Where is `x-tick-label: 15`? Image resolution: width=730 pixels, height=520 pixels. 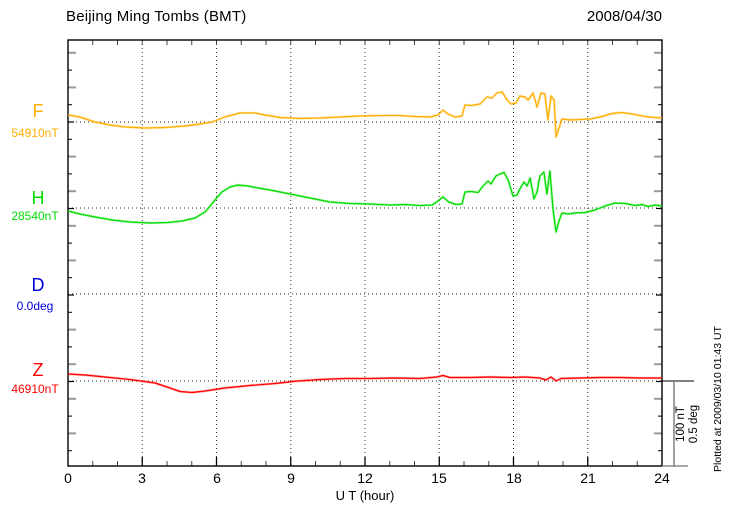
x-tick-label: 15 is located at coordinates (439, 478).